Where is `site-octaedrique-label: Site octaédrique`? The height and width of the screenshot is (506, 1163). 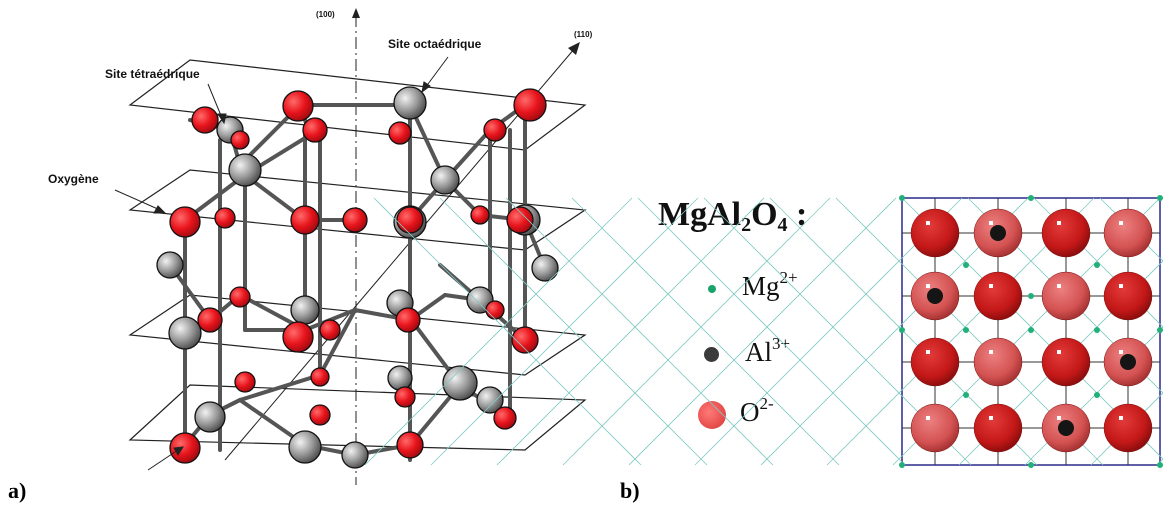 site-octaedrique-label: Site octaédrique is located at coordinates (435, 44).